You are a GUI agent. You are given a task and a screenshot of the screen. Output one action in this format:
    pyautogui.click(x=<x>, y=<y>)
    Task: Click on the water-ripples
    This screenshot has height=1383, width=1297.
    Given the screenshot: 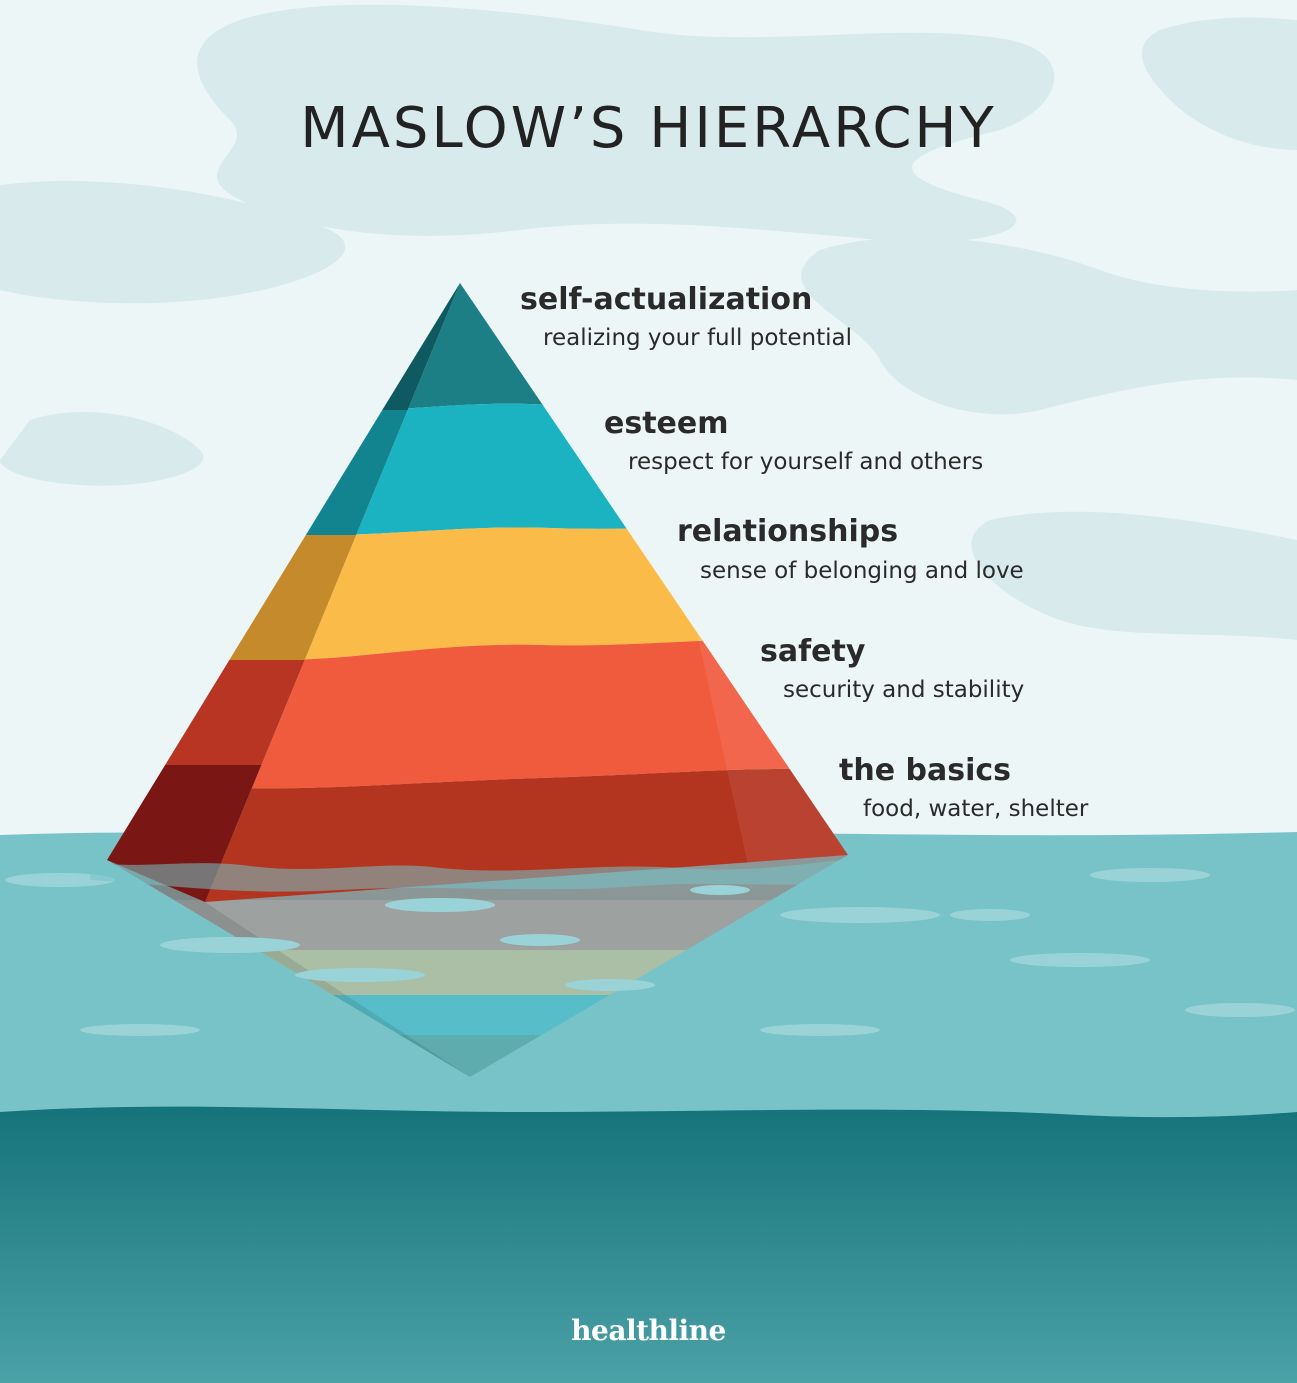 What is the action you would take?
    pyautogui.click(x=650, y=952)
    